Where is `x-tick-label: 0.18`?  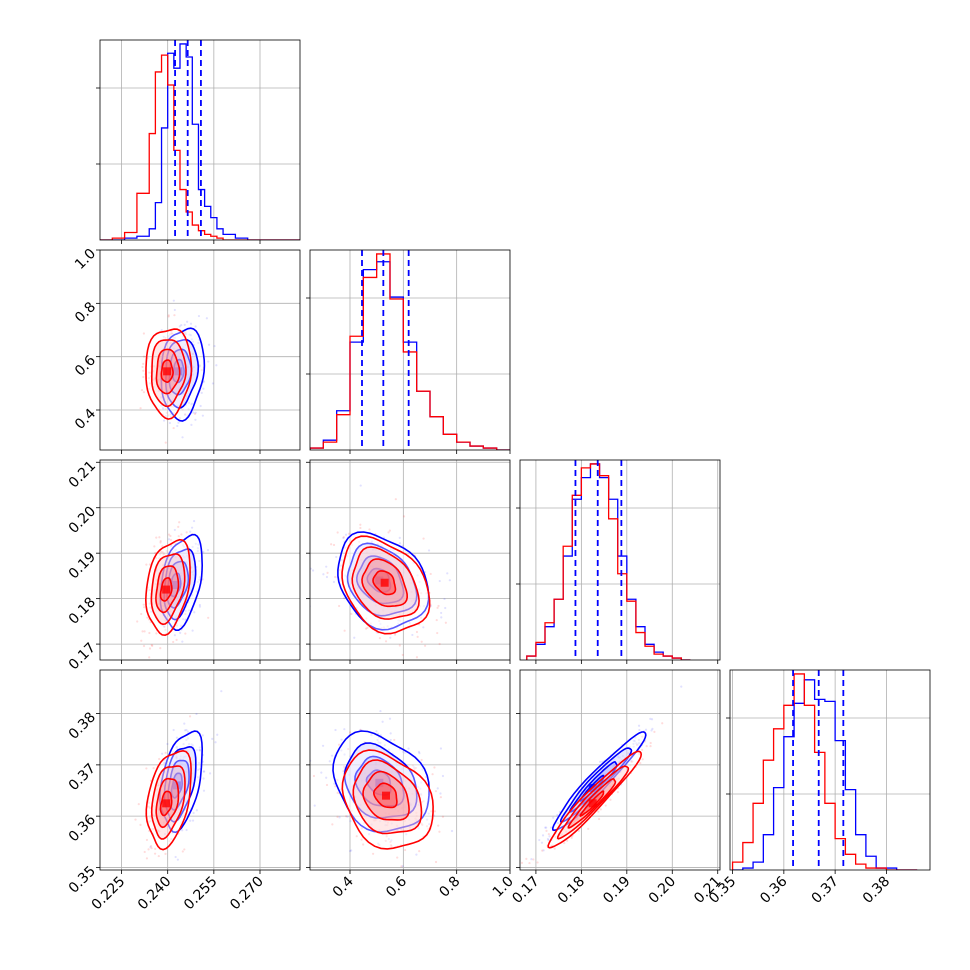 x-tick-label: 0.18 is located at coordinates (571, 890).